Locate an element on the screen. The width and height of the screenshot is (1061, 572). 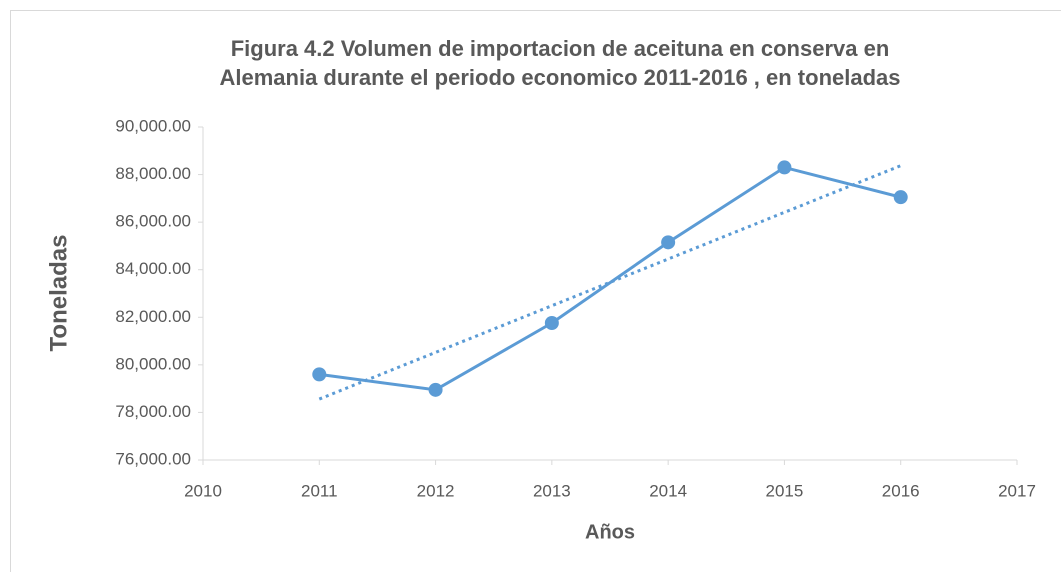
y-tick-label: 88,000.00 is located at coordinates (153, 173).